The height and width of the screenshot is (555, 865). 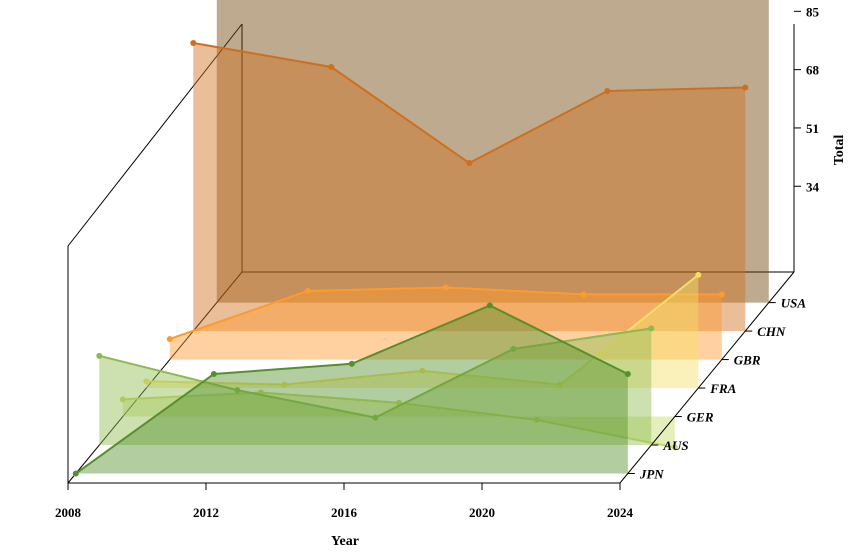 I want to click on point-chn-2024, so click(x=745, y=87).